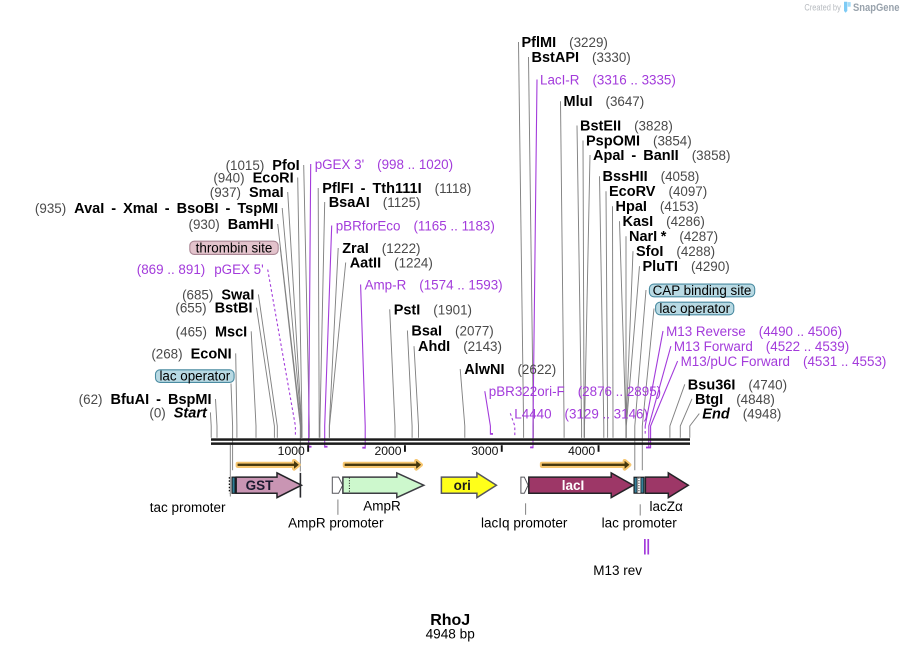  What do you see at coordinates (581, 451) in the screenshot?
I see `svg-text: 4000` at bounding box center [581, 451].